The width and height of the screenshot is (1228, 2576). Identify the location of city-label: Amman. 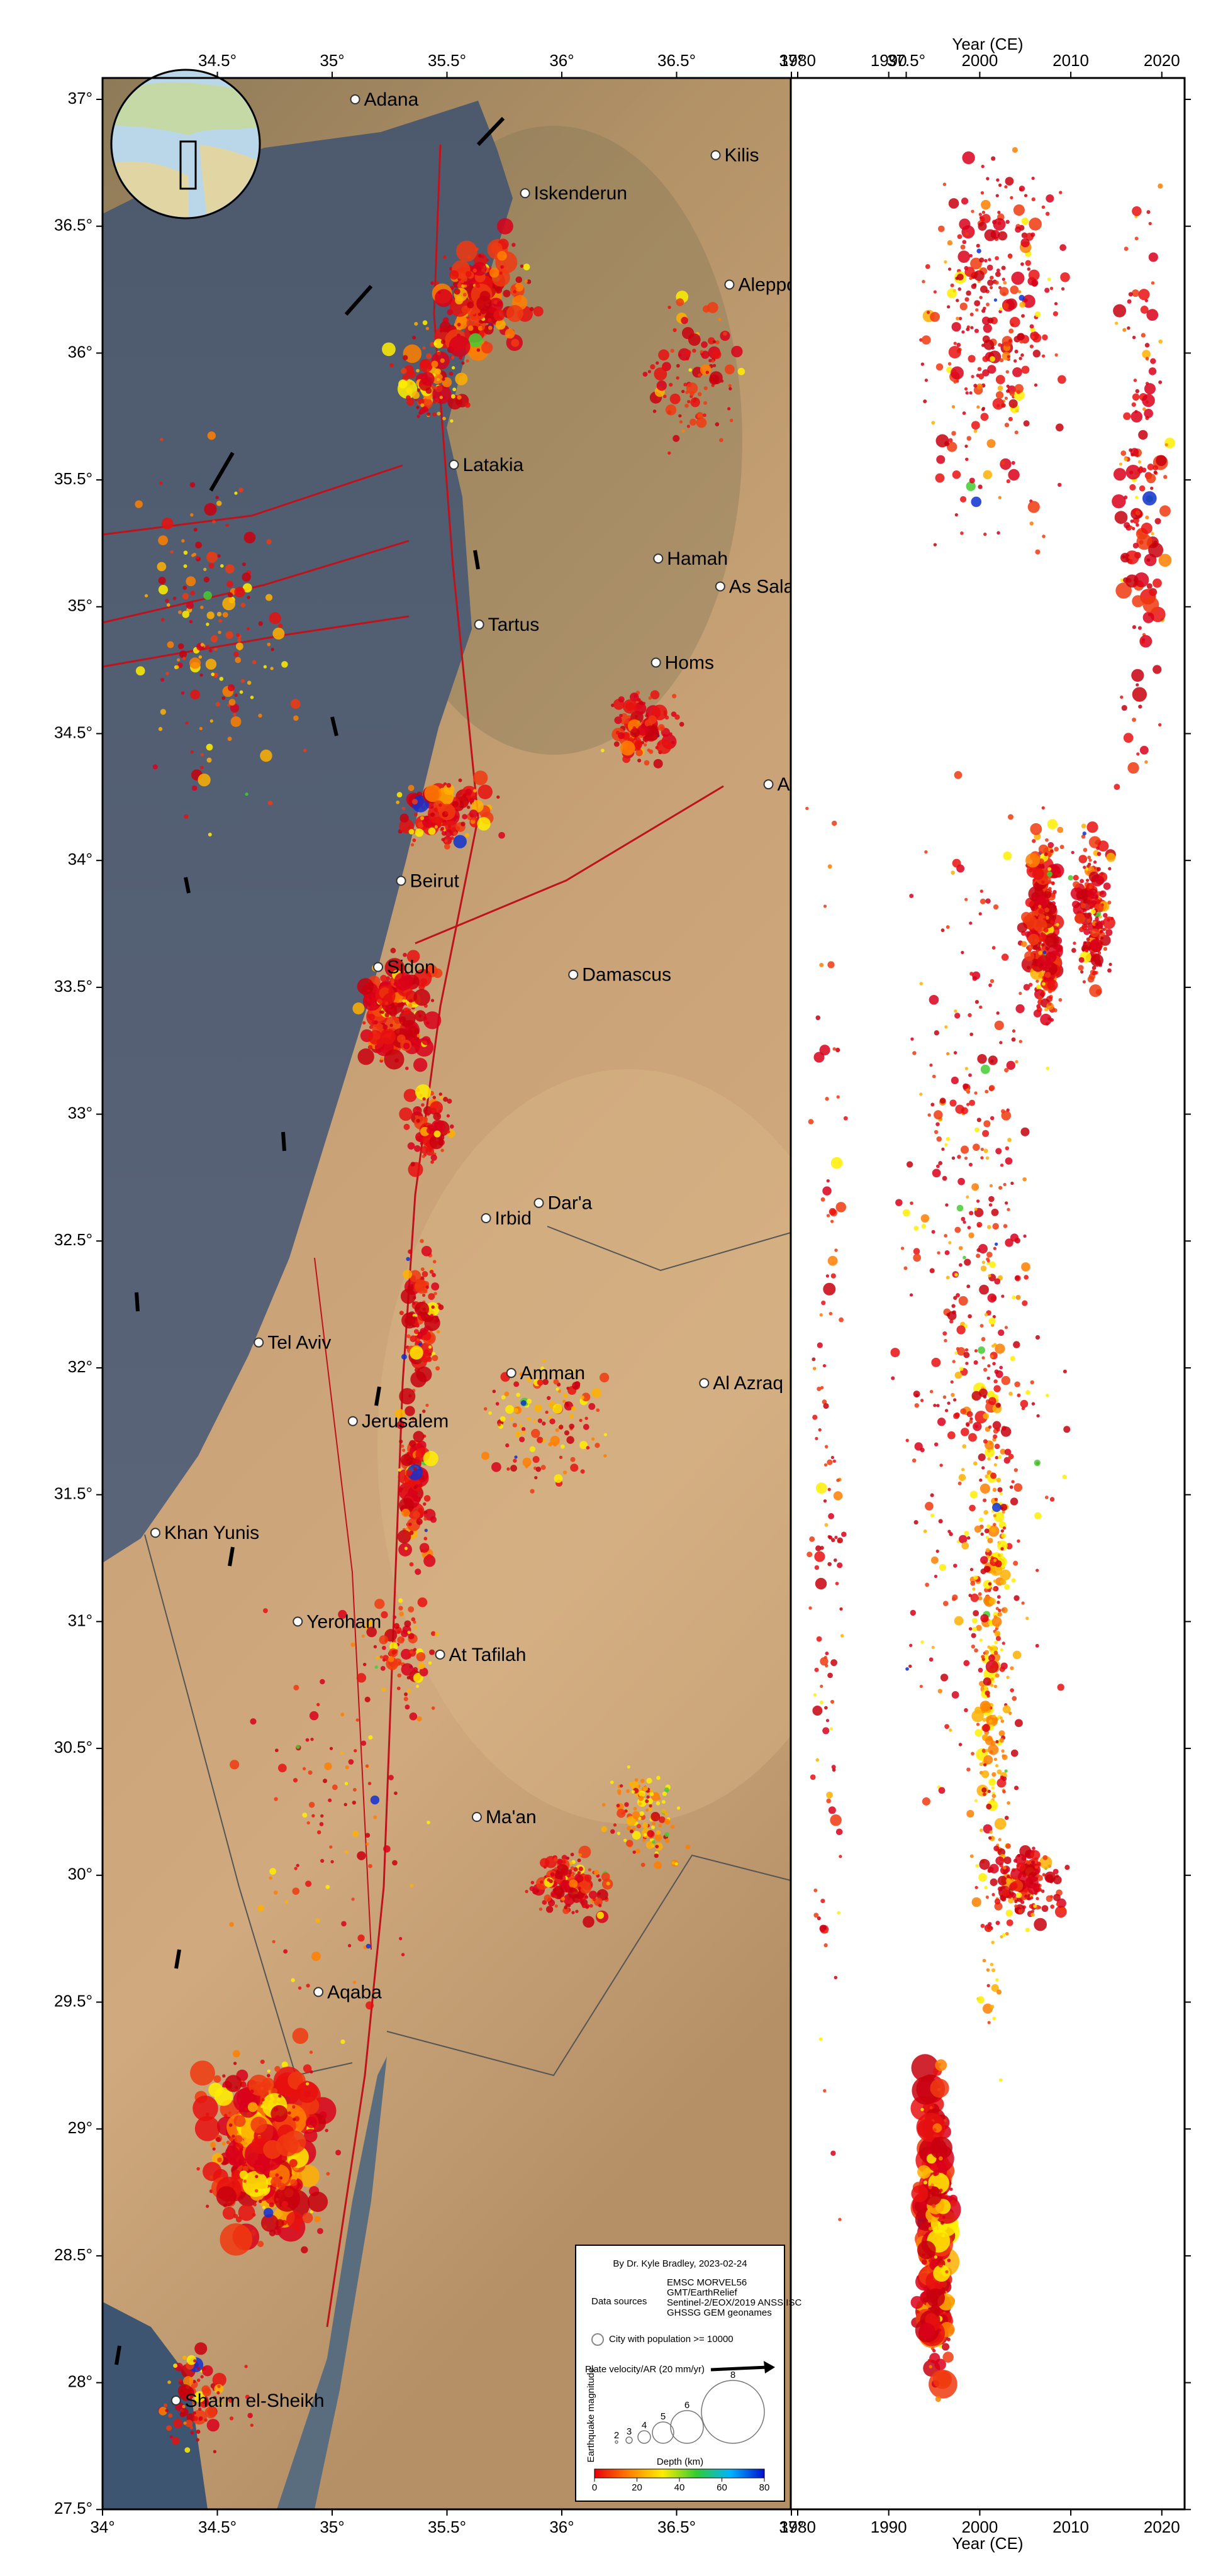
(552, 1373).